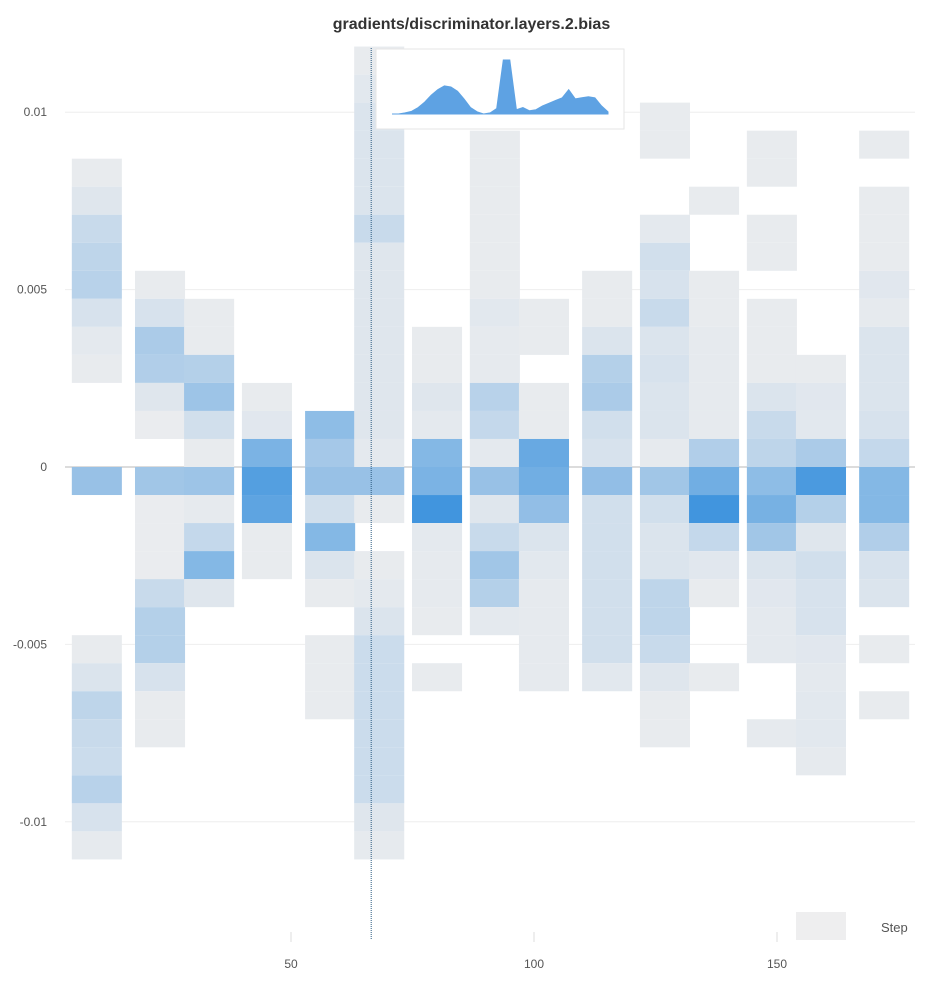  What do you see at coordinates (32, 290) in the screenshot?
I see `y-tick-label: 0.005` at bounding box center [32, 290].